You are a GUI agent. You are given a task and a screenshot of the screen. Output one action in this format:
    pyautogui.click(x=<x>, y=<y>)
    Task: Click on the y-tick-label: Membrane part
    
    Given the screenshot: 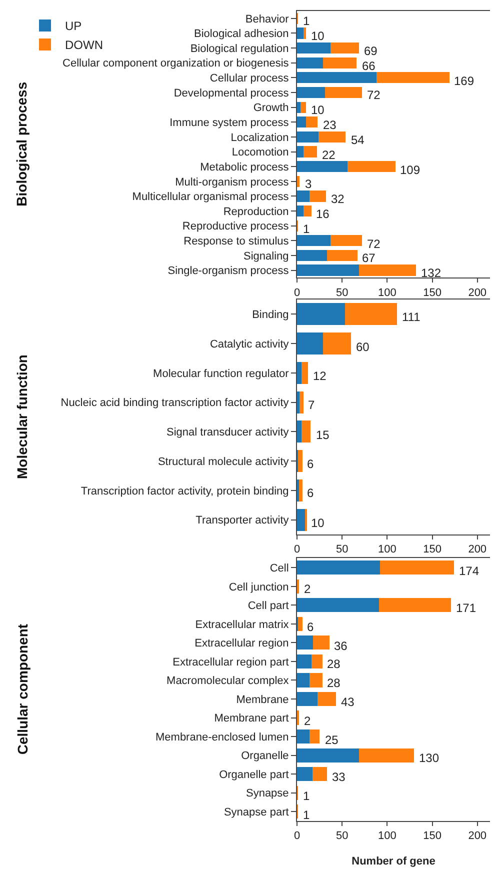 What is the action you would take?
    pyautogui.click(x=251, y=718)
    